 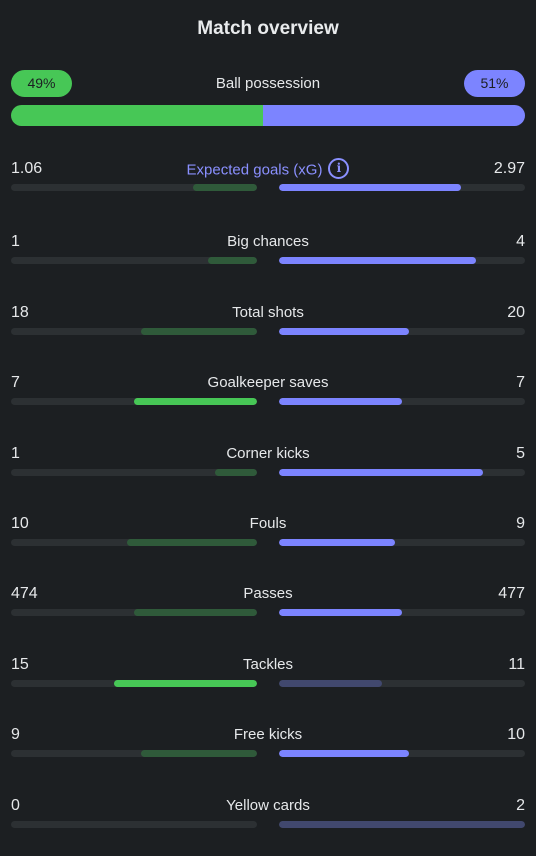 I want to click on stat-label-text: Expected goals (xG), so click(x=254, y=170).